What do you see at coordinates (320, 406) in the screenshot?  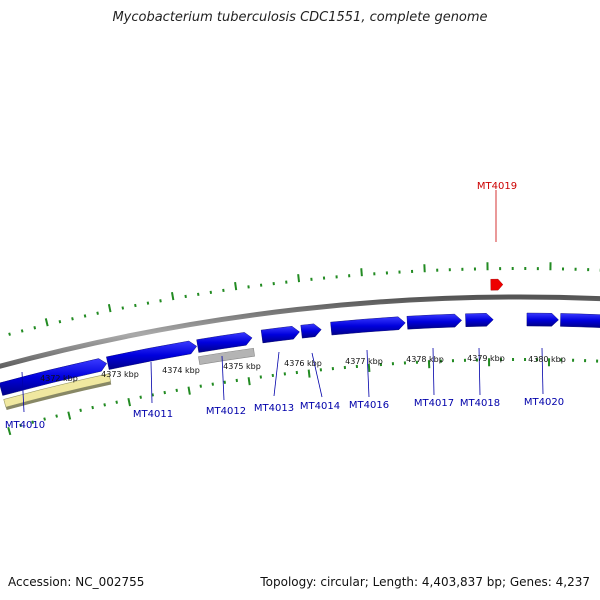 I see `gene-label: MT4014` at bounding box center [320, 406].